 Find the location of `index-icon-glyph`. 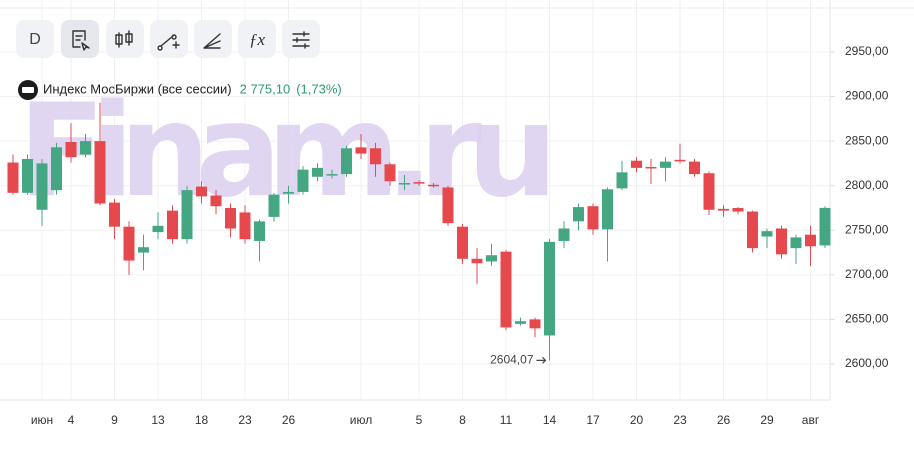

index-icon-glyph is located at coordinates (28, 90).